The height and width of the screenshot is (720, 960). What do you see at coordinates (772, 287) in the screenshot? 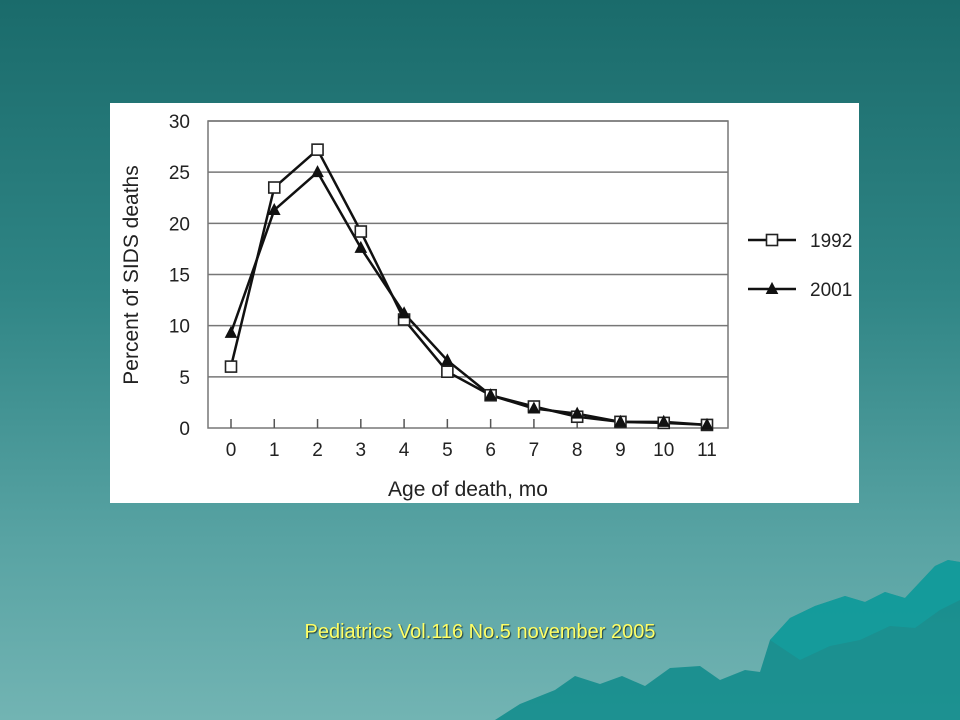
I see `legend-marker-2001` at bounding box center [772, 287].